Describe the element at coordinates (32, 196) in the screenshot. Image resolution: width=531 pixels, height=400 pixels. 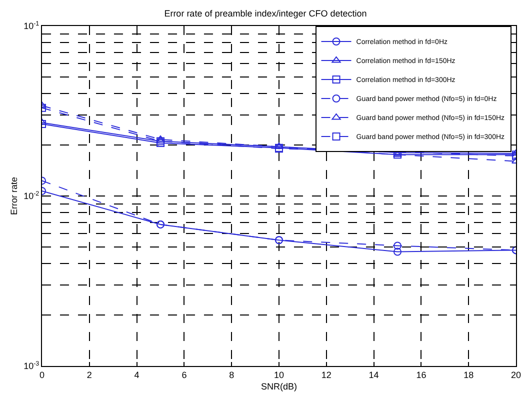
I see `y-tick-label: 10$^{-2}$` at that location.